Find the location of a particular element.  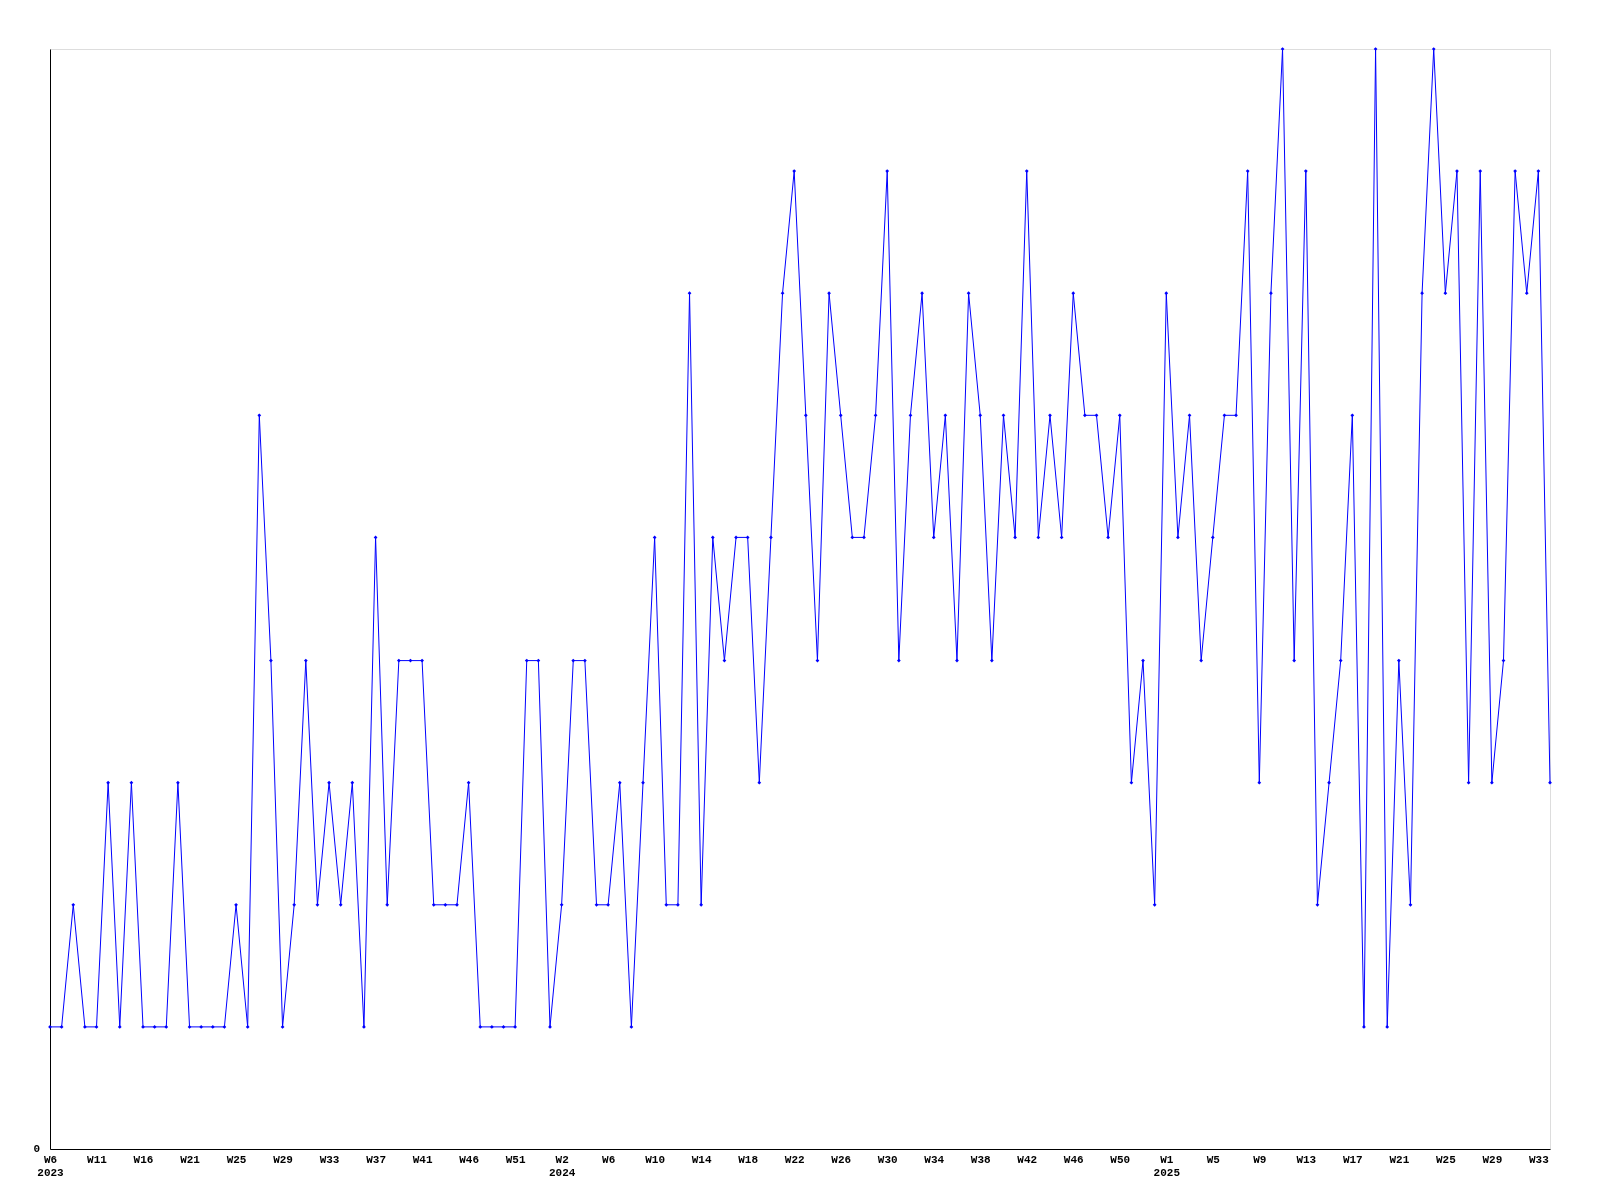

x-tick-label: W6 2023 is located at coordinates (51, 1166).